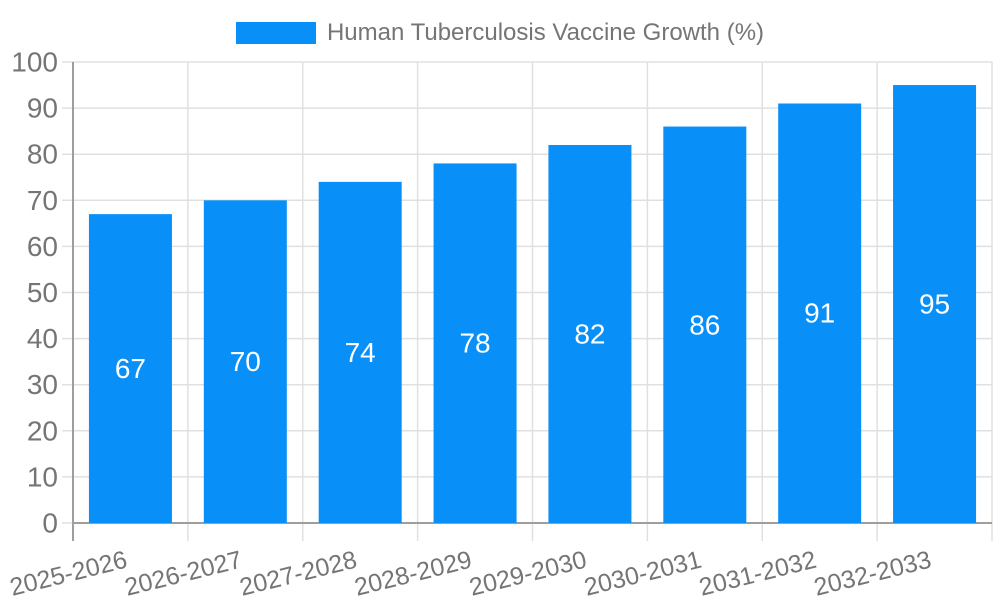 The height and width of the screenshot is (600, 1000). I want to click on bar-value-label: 78, so click(474, 343).